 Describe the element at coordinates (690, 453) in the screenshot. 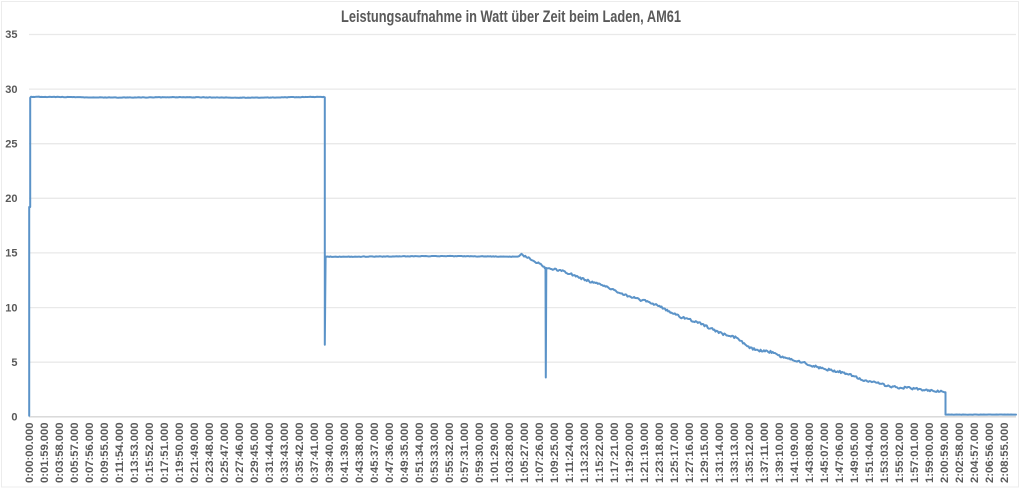

I see `svg-text: 1:27:16.000` at that location.